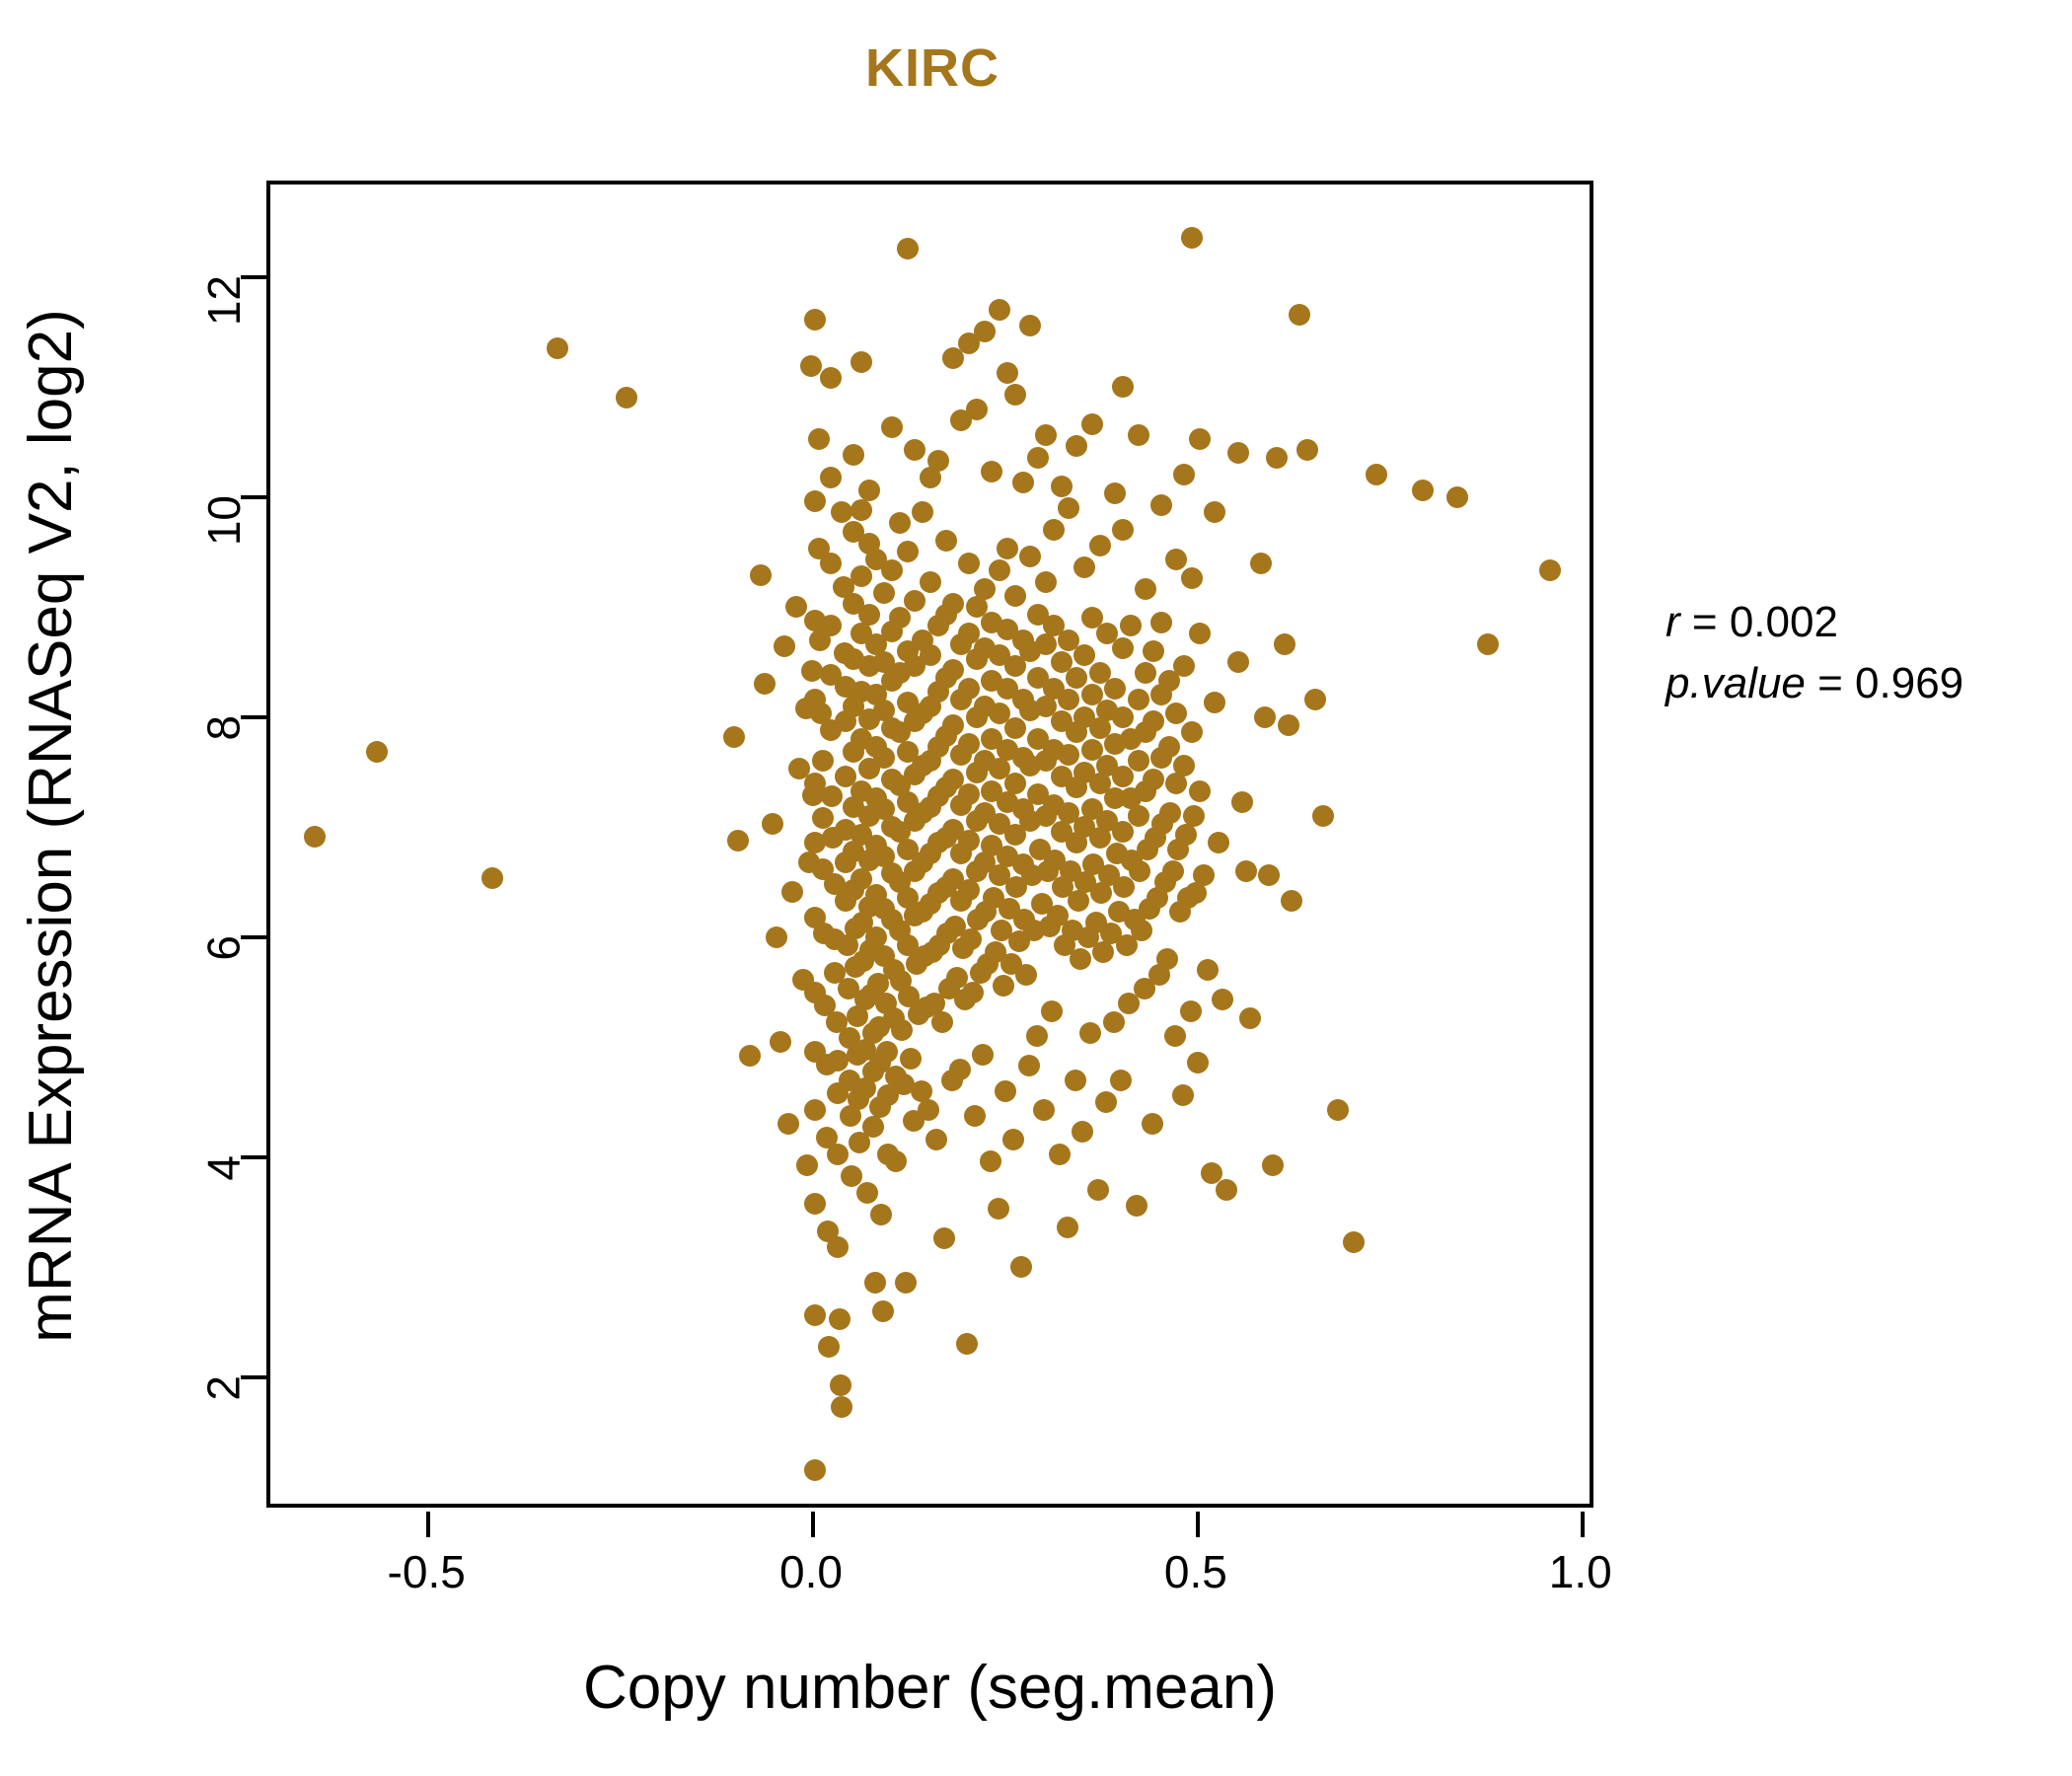  Describe the element at coordinates (1736, 683) in the screenshot. I see `stat-label: p.value` at that location.